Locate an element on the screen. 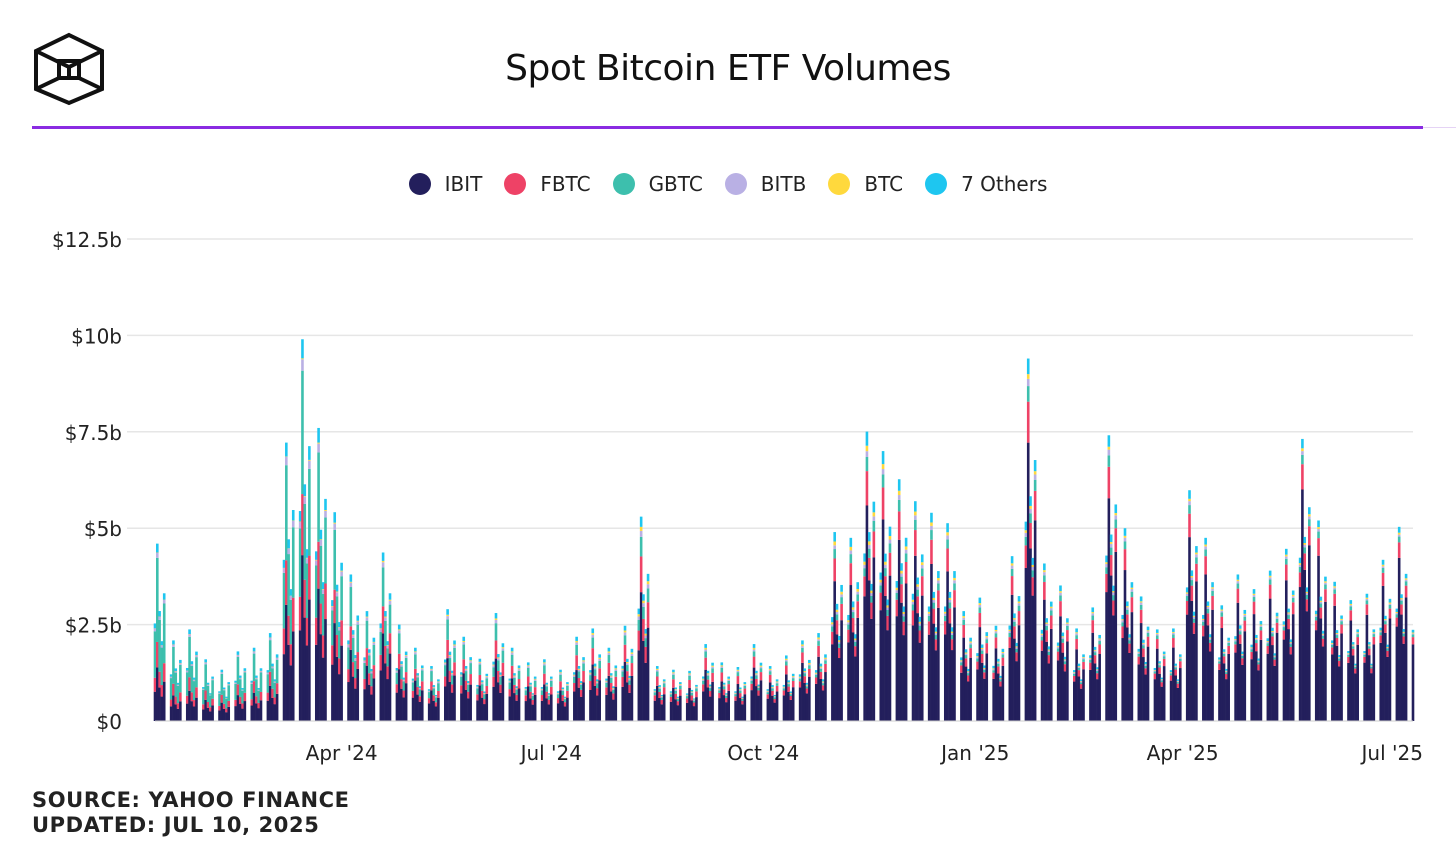  legend-item-ibit: IBIT is located at coordinates (445, 184).